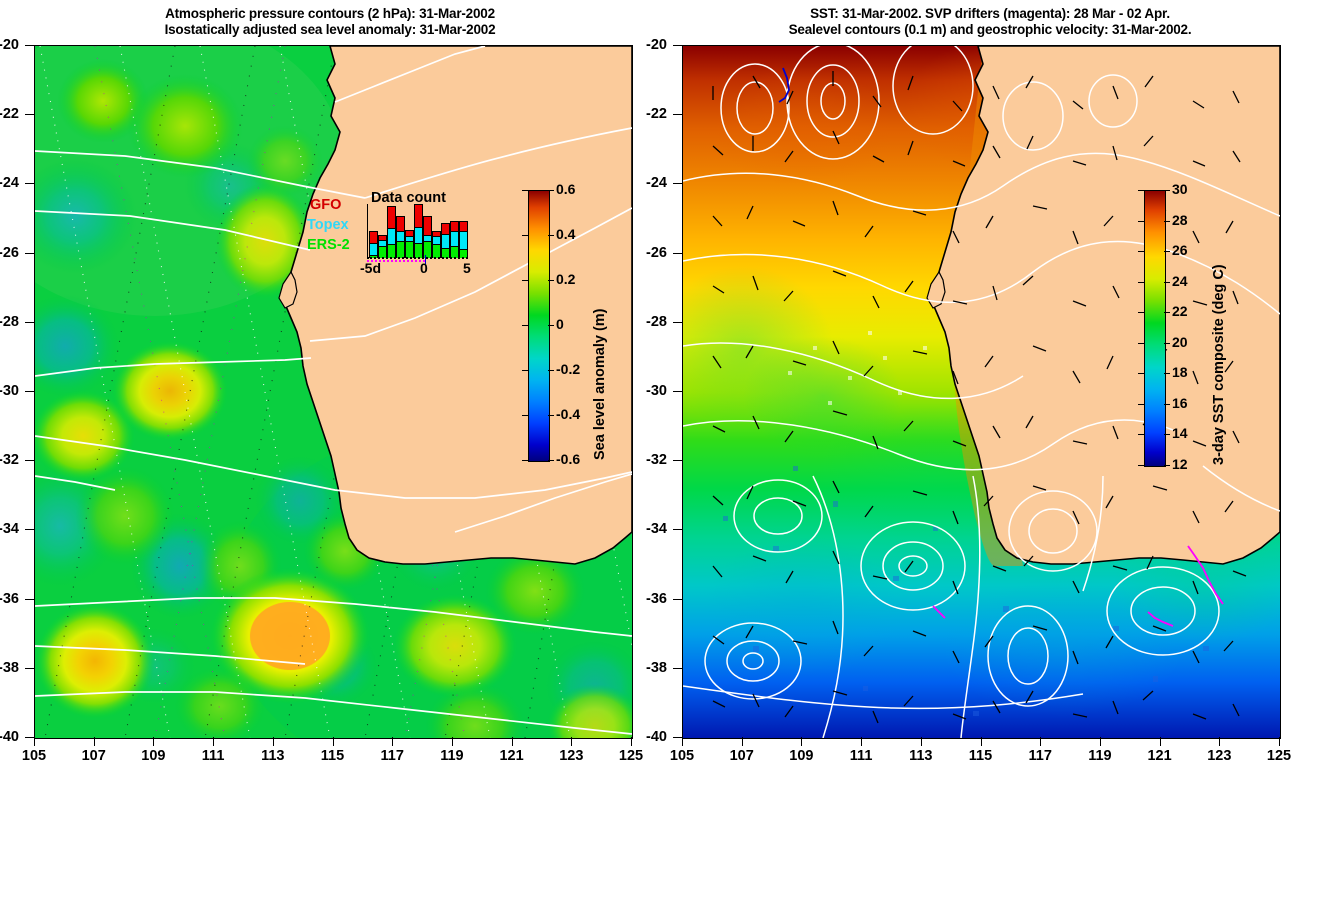  What do you see at coordinates (539, 326) in the screenshot?
I see `sea-level-anomaly-colorbar` at bounding box center [539, 326].